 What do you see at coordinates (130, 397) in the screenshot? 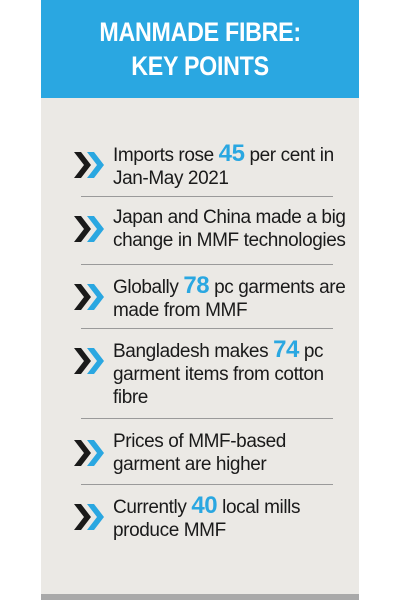
I see `key-point-line: fibre` at bounding box center [130, 397].